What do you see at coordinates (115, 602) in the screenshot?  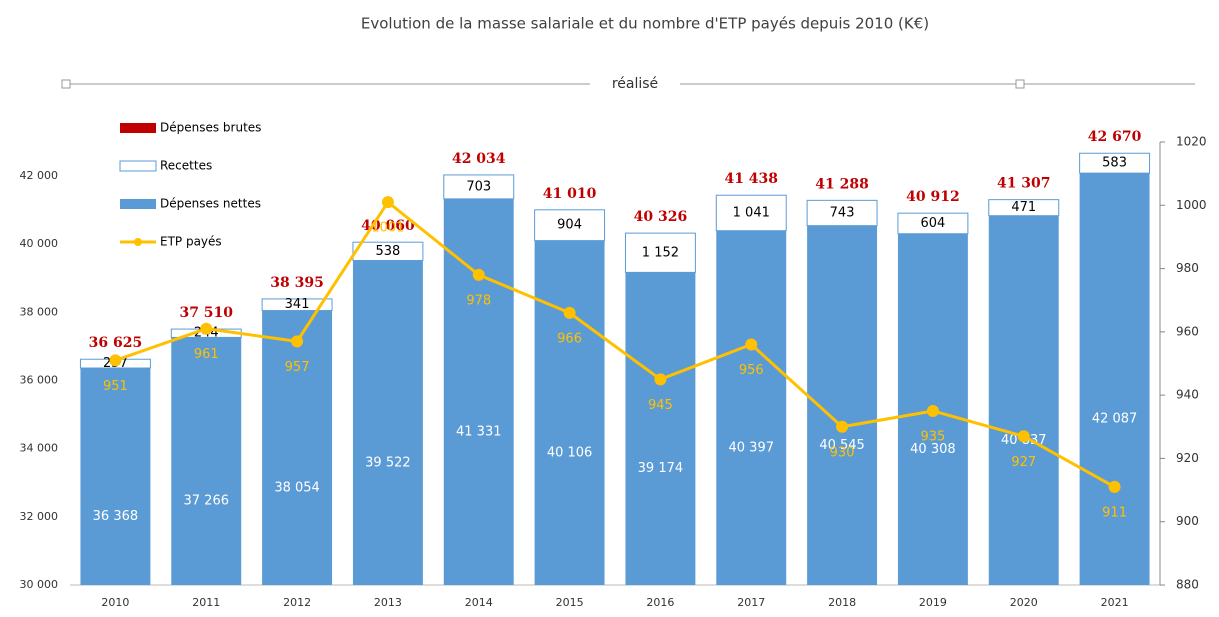 I see `x-tick-label: 2010` at bounding box center [115, 602].